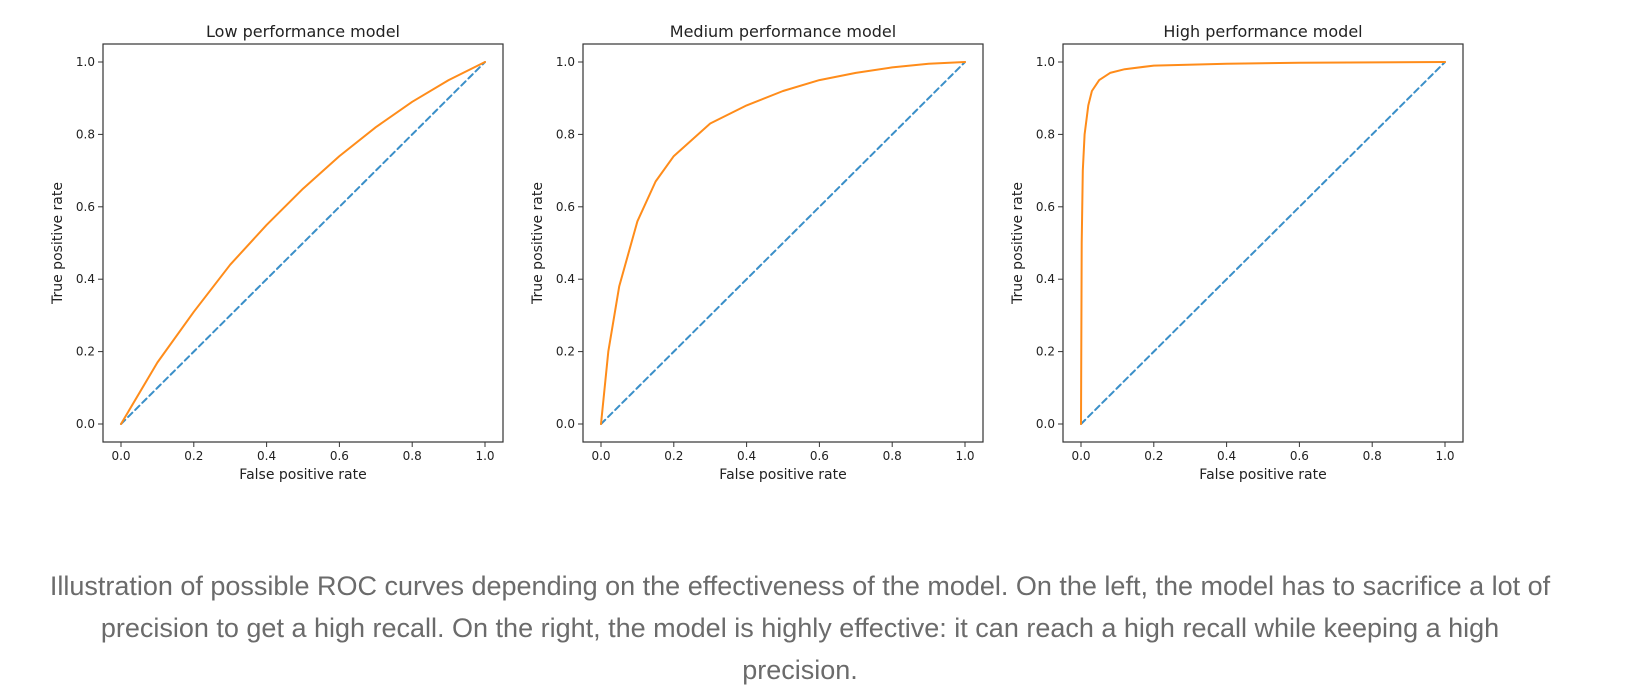 This screenshot has height=691, width=1648. Describe the element at coordinates (303, 31) in the screenshot. I see `chart-title: Low performance model` at that location.